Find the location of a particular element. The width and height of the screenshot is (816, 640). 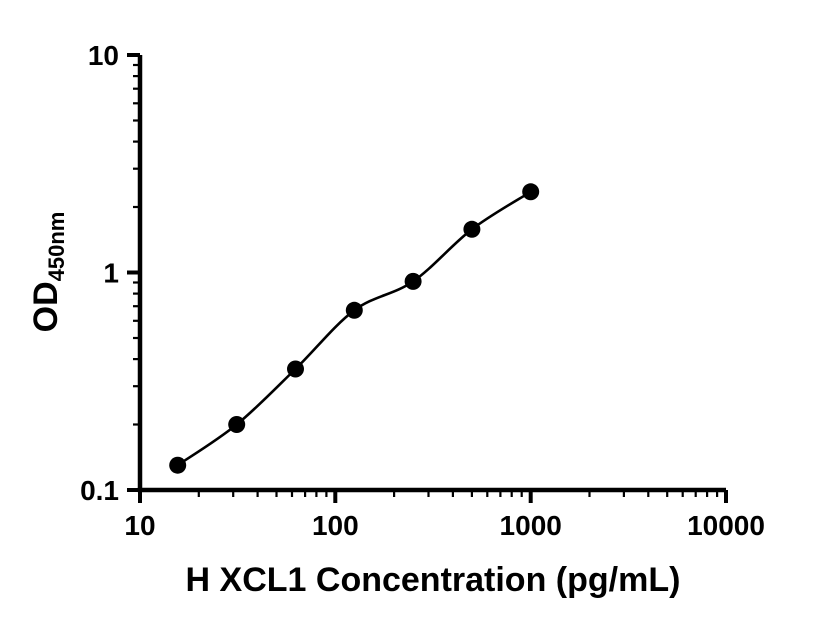

x-tick-label: 10 is located at coordinates (139, 525).